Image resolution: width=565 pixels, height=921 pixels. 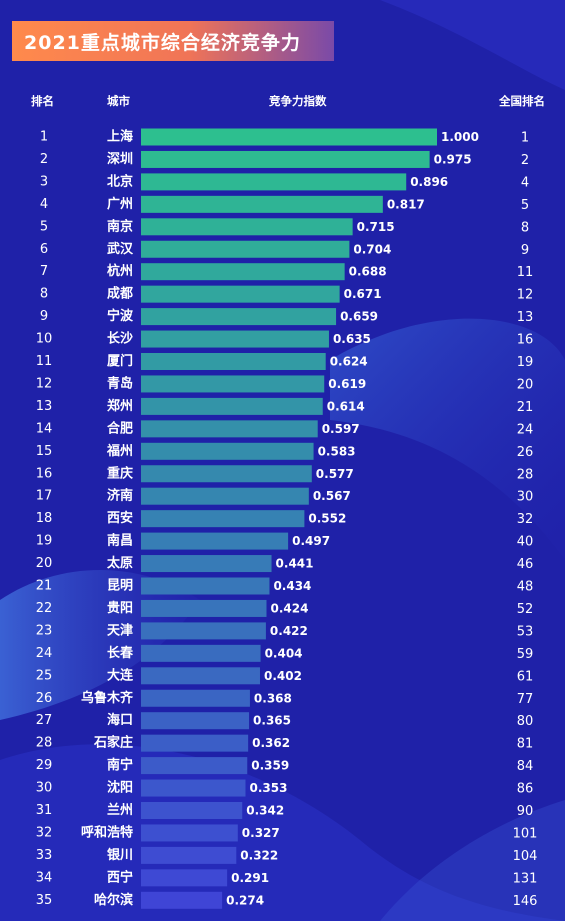 I want to click on value-label: 0.497, so click(x=311, y=541).